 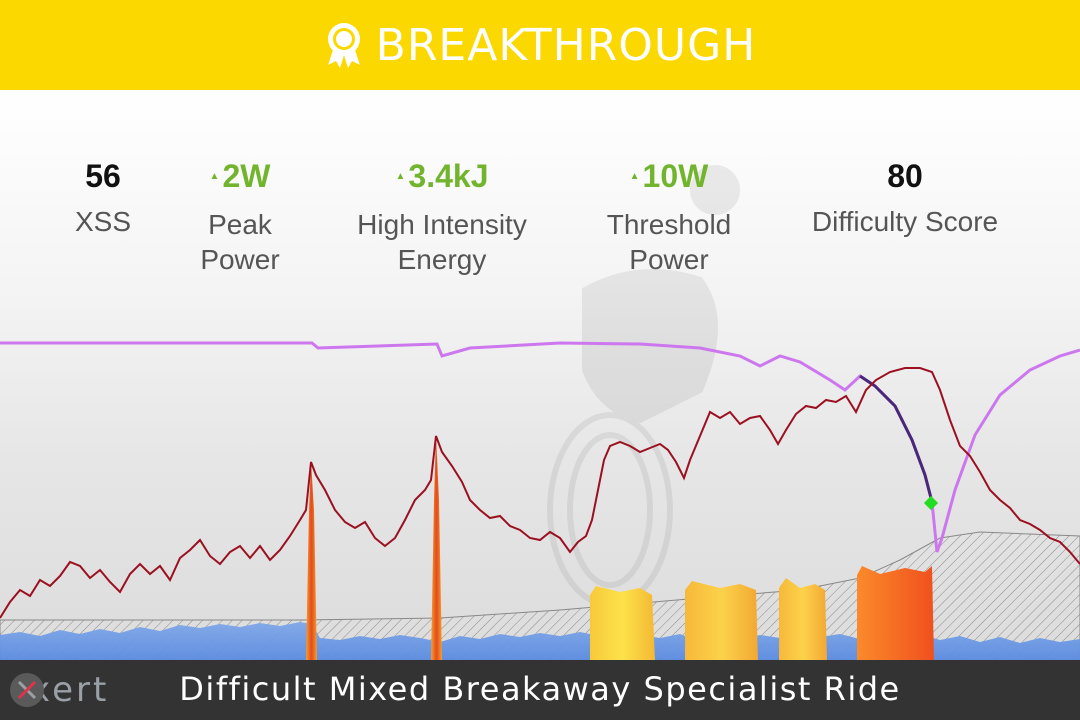 I want to click on xss-label: XSS, so click(x=103, y=221).